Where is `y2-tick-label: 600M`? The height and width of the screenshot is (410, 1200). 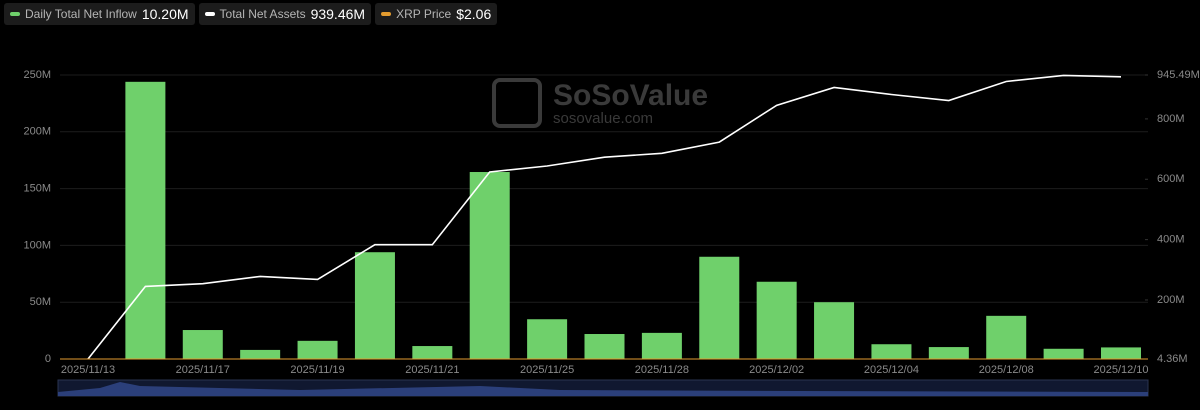
y2-tick-label: 600M is located at coordinates (1171, 179).